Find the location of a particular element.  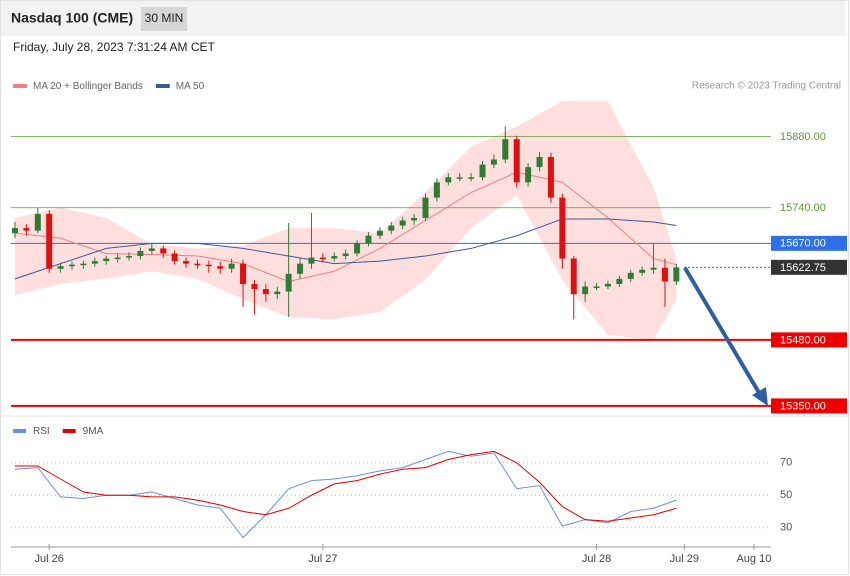

x-tick-label: Jul 26 is located at coordinates (49, 559).